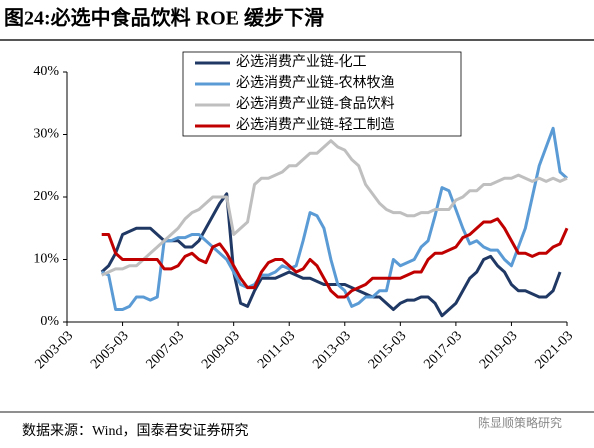  Describe the element at coordinates (49, 321) in the screenshot. I see `y-tick-label: 0%` at that location.